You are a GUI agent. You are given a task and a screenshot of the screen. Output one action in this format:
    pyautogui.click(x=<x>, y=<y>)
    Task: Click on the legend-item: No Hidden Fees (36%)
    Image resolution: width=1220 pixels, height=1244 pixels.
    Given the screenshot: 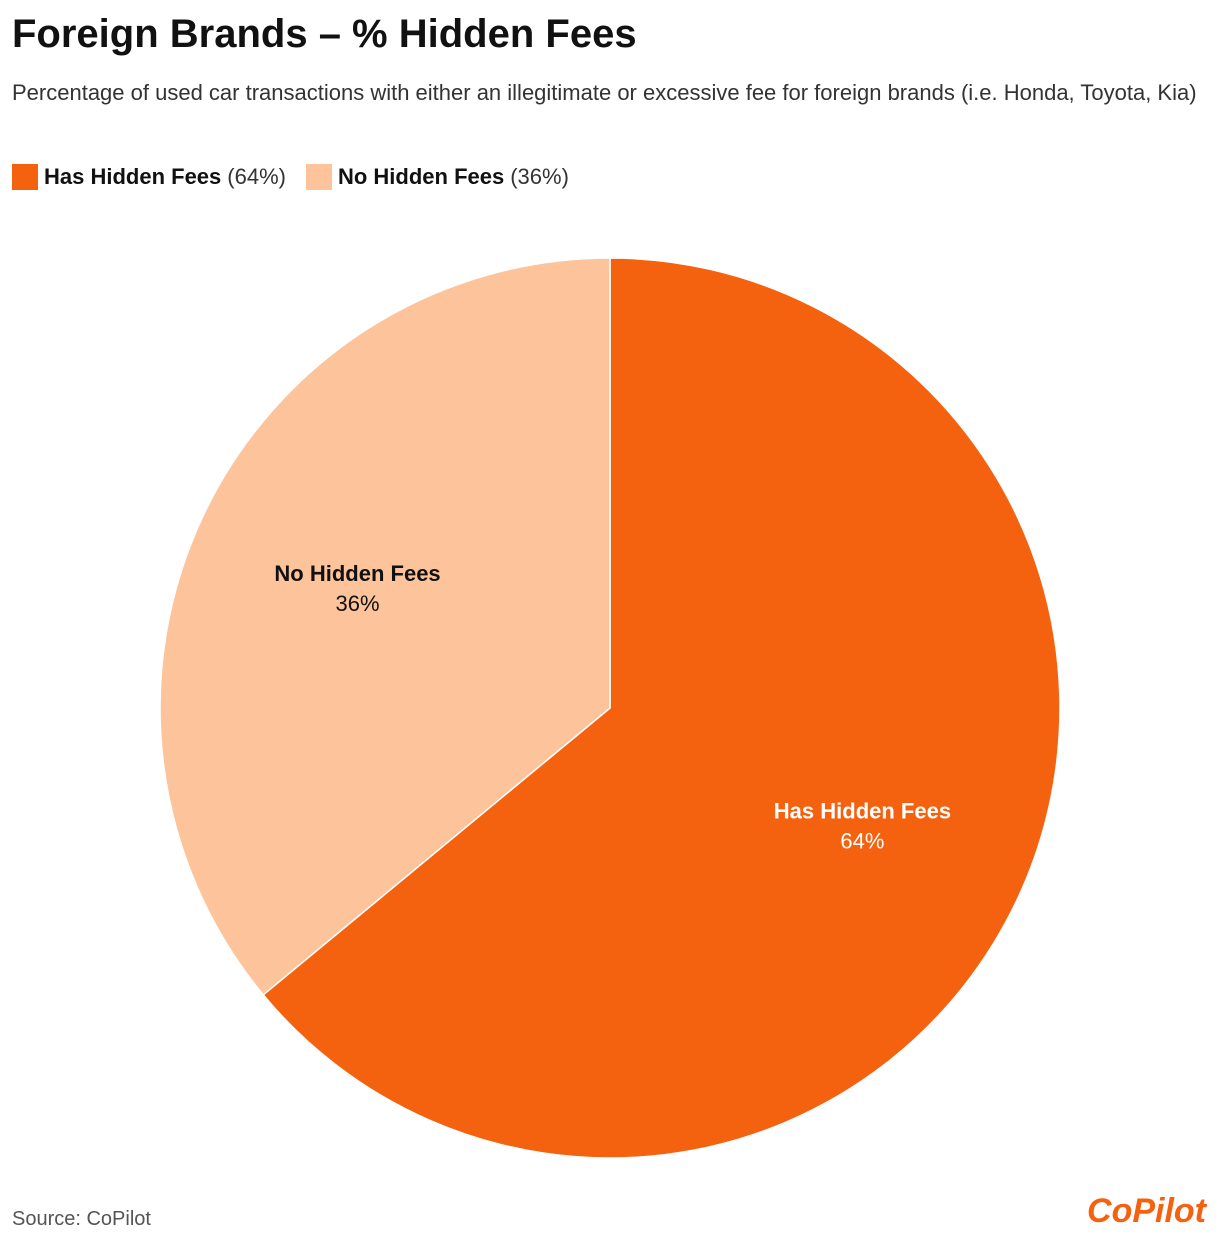 What is the action you would take?
    pyautogui.click(x=437, y=177)
    